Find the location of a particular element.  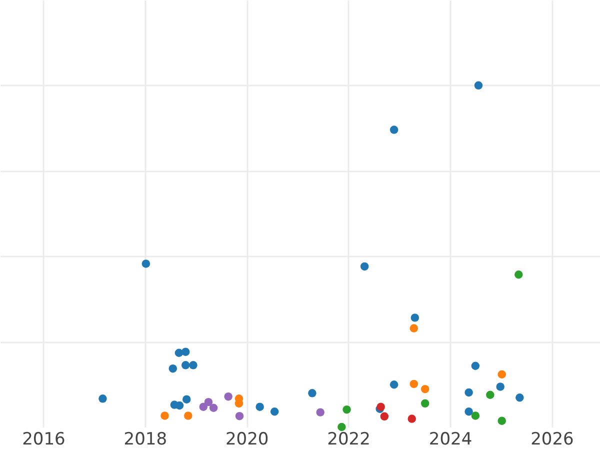

x-tick-label: 2022 is located at coordinates (348, 440).